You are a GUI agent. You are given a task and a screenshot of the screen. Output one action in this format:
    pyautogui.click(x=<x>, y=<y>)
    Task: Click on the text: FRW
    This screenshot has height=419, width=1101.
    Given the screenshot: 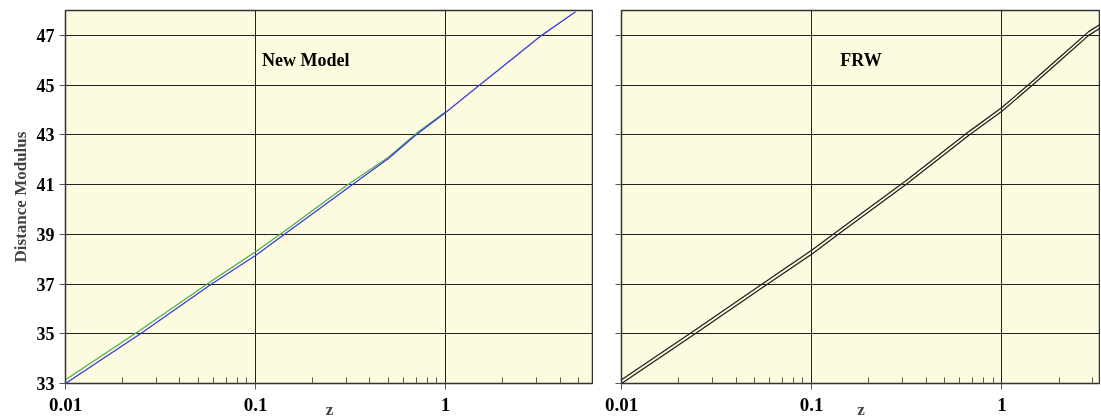 What is the action you would take?
    pyautogui.click(x=861, y=60)
    